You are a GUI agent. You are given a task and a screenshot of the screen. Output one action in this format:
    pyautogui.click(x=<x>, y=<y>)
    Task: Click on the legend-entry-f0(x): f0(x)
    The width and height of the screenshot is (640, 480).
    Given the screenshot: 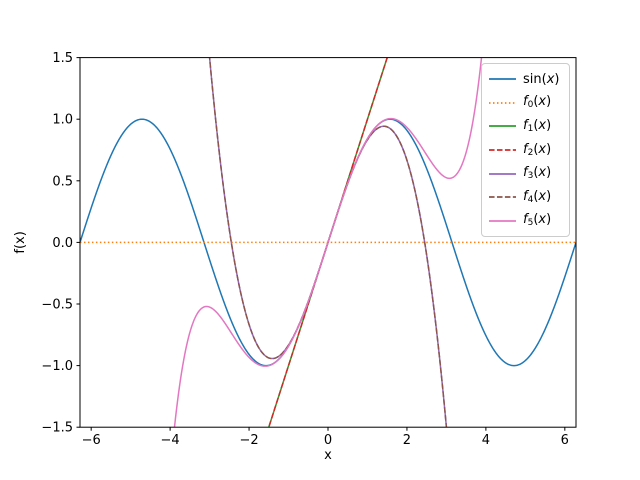 What is the action you would take?
    pyautogui.click(x=525, y=102)
    